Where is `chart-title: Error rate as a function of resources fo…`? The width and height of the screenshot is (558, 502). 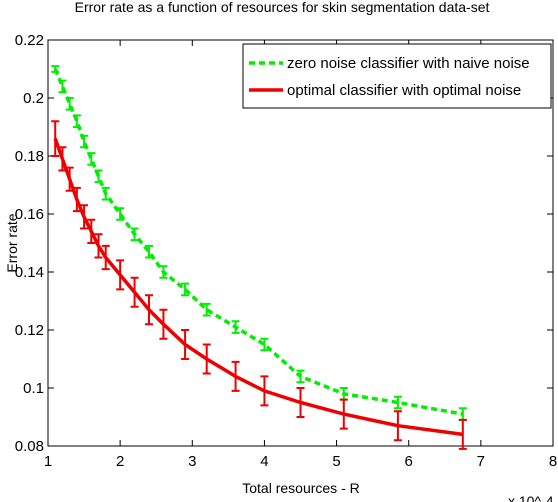
chart-title: Error rate as a function of resources fo… is located at coordinates (282, 7).